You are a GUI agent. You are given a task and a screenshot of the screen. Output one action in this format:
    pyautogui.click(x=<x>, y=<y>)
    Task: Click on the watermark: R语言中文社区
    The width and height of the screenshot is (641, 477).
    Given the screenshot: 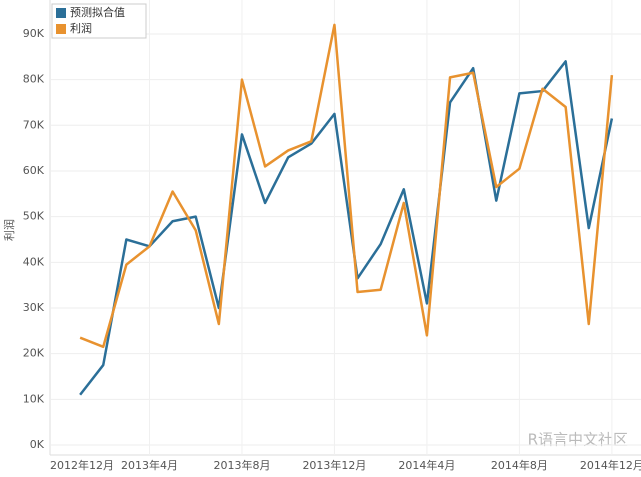 What is the action you would take?
    pyautogui.click(x=578, y=440)
    